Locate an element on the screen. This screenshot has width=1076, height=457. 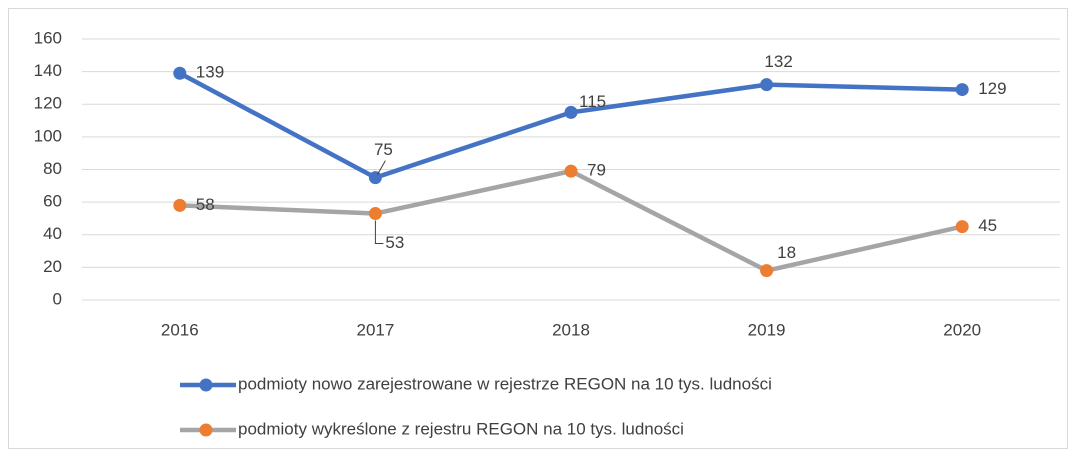
data-label: 75 is located at coordinates (383, 149).